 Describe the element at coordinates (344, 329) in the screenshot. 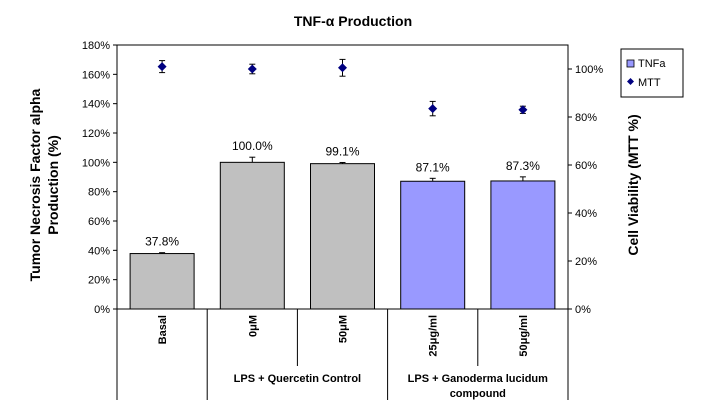

I see `category-label: 50μM` at that location.